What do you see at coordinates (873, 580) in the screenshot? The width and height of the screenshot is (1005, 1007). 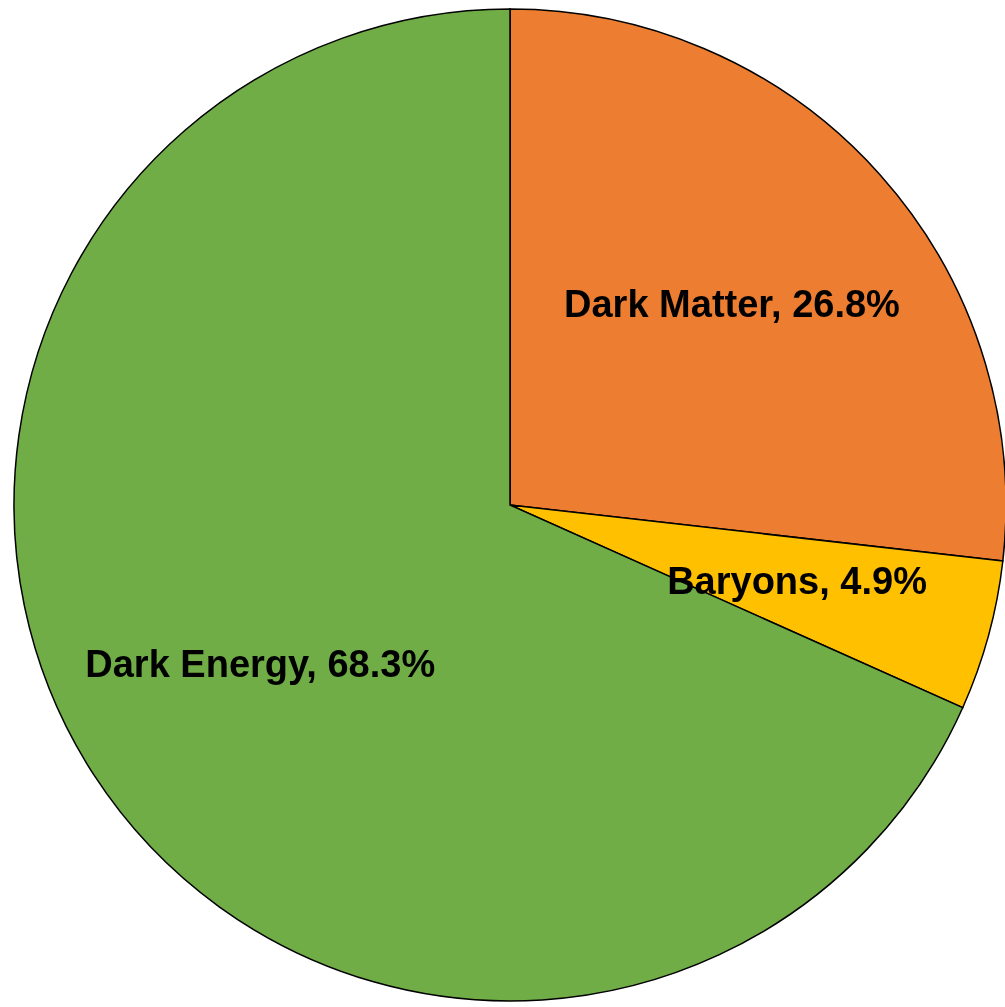 I see `data-label: , 4.9%` at bounding box center [873, 580].